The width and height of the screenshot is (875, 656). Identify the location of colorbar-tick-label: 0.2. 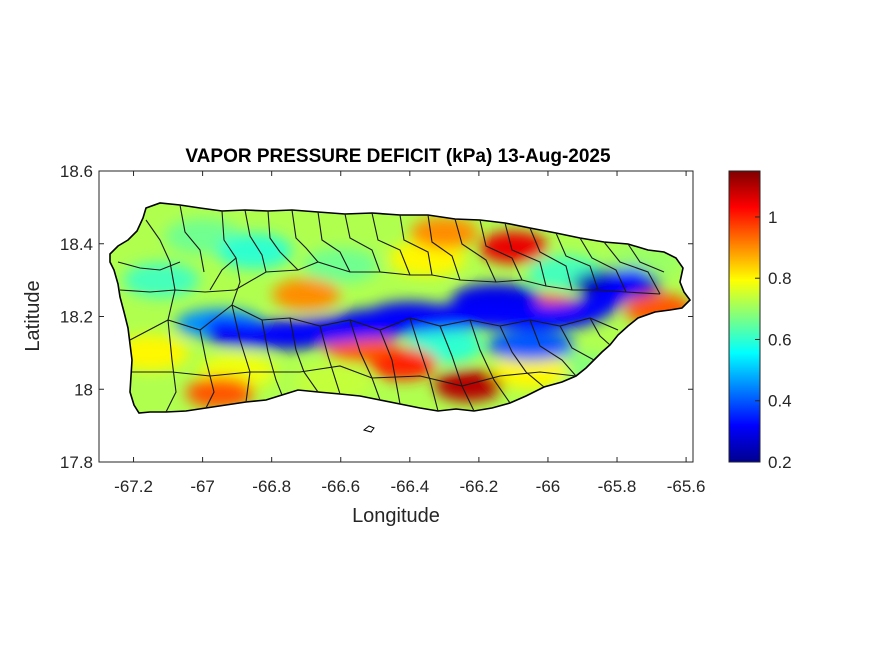
(780, 462).